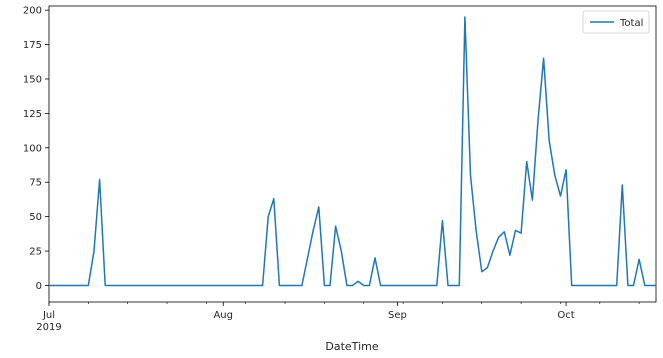  What do you see at coordinates (48, 327) in the screenshot?
I see `x-tick-sublabel: 2019` at bounding box center [48, 327].